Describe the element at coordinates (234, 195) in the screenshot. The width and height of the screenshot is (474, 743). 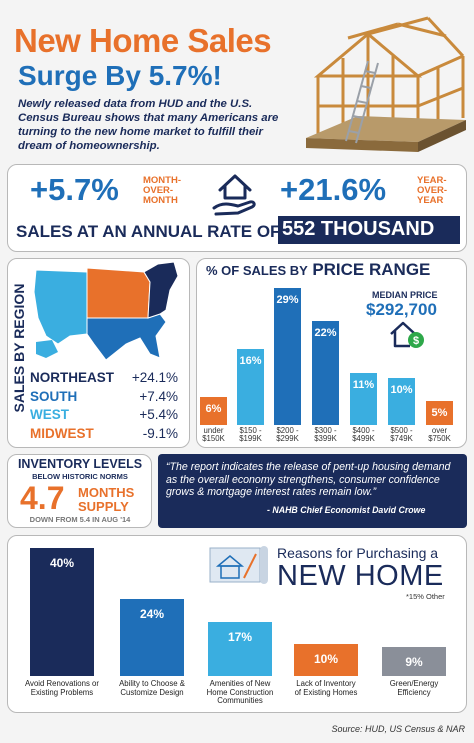
I see `hand-house-icon` at that location.